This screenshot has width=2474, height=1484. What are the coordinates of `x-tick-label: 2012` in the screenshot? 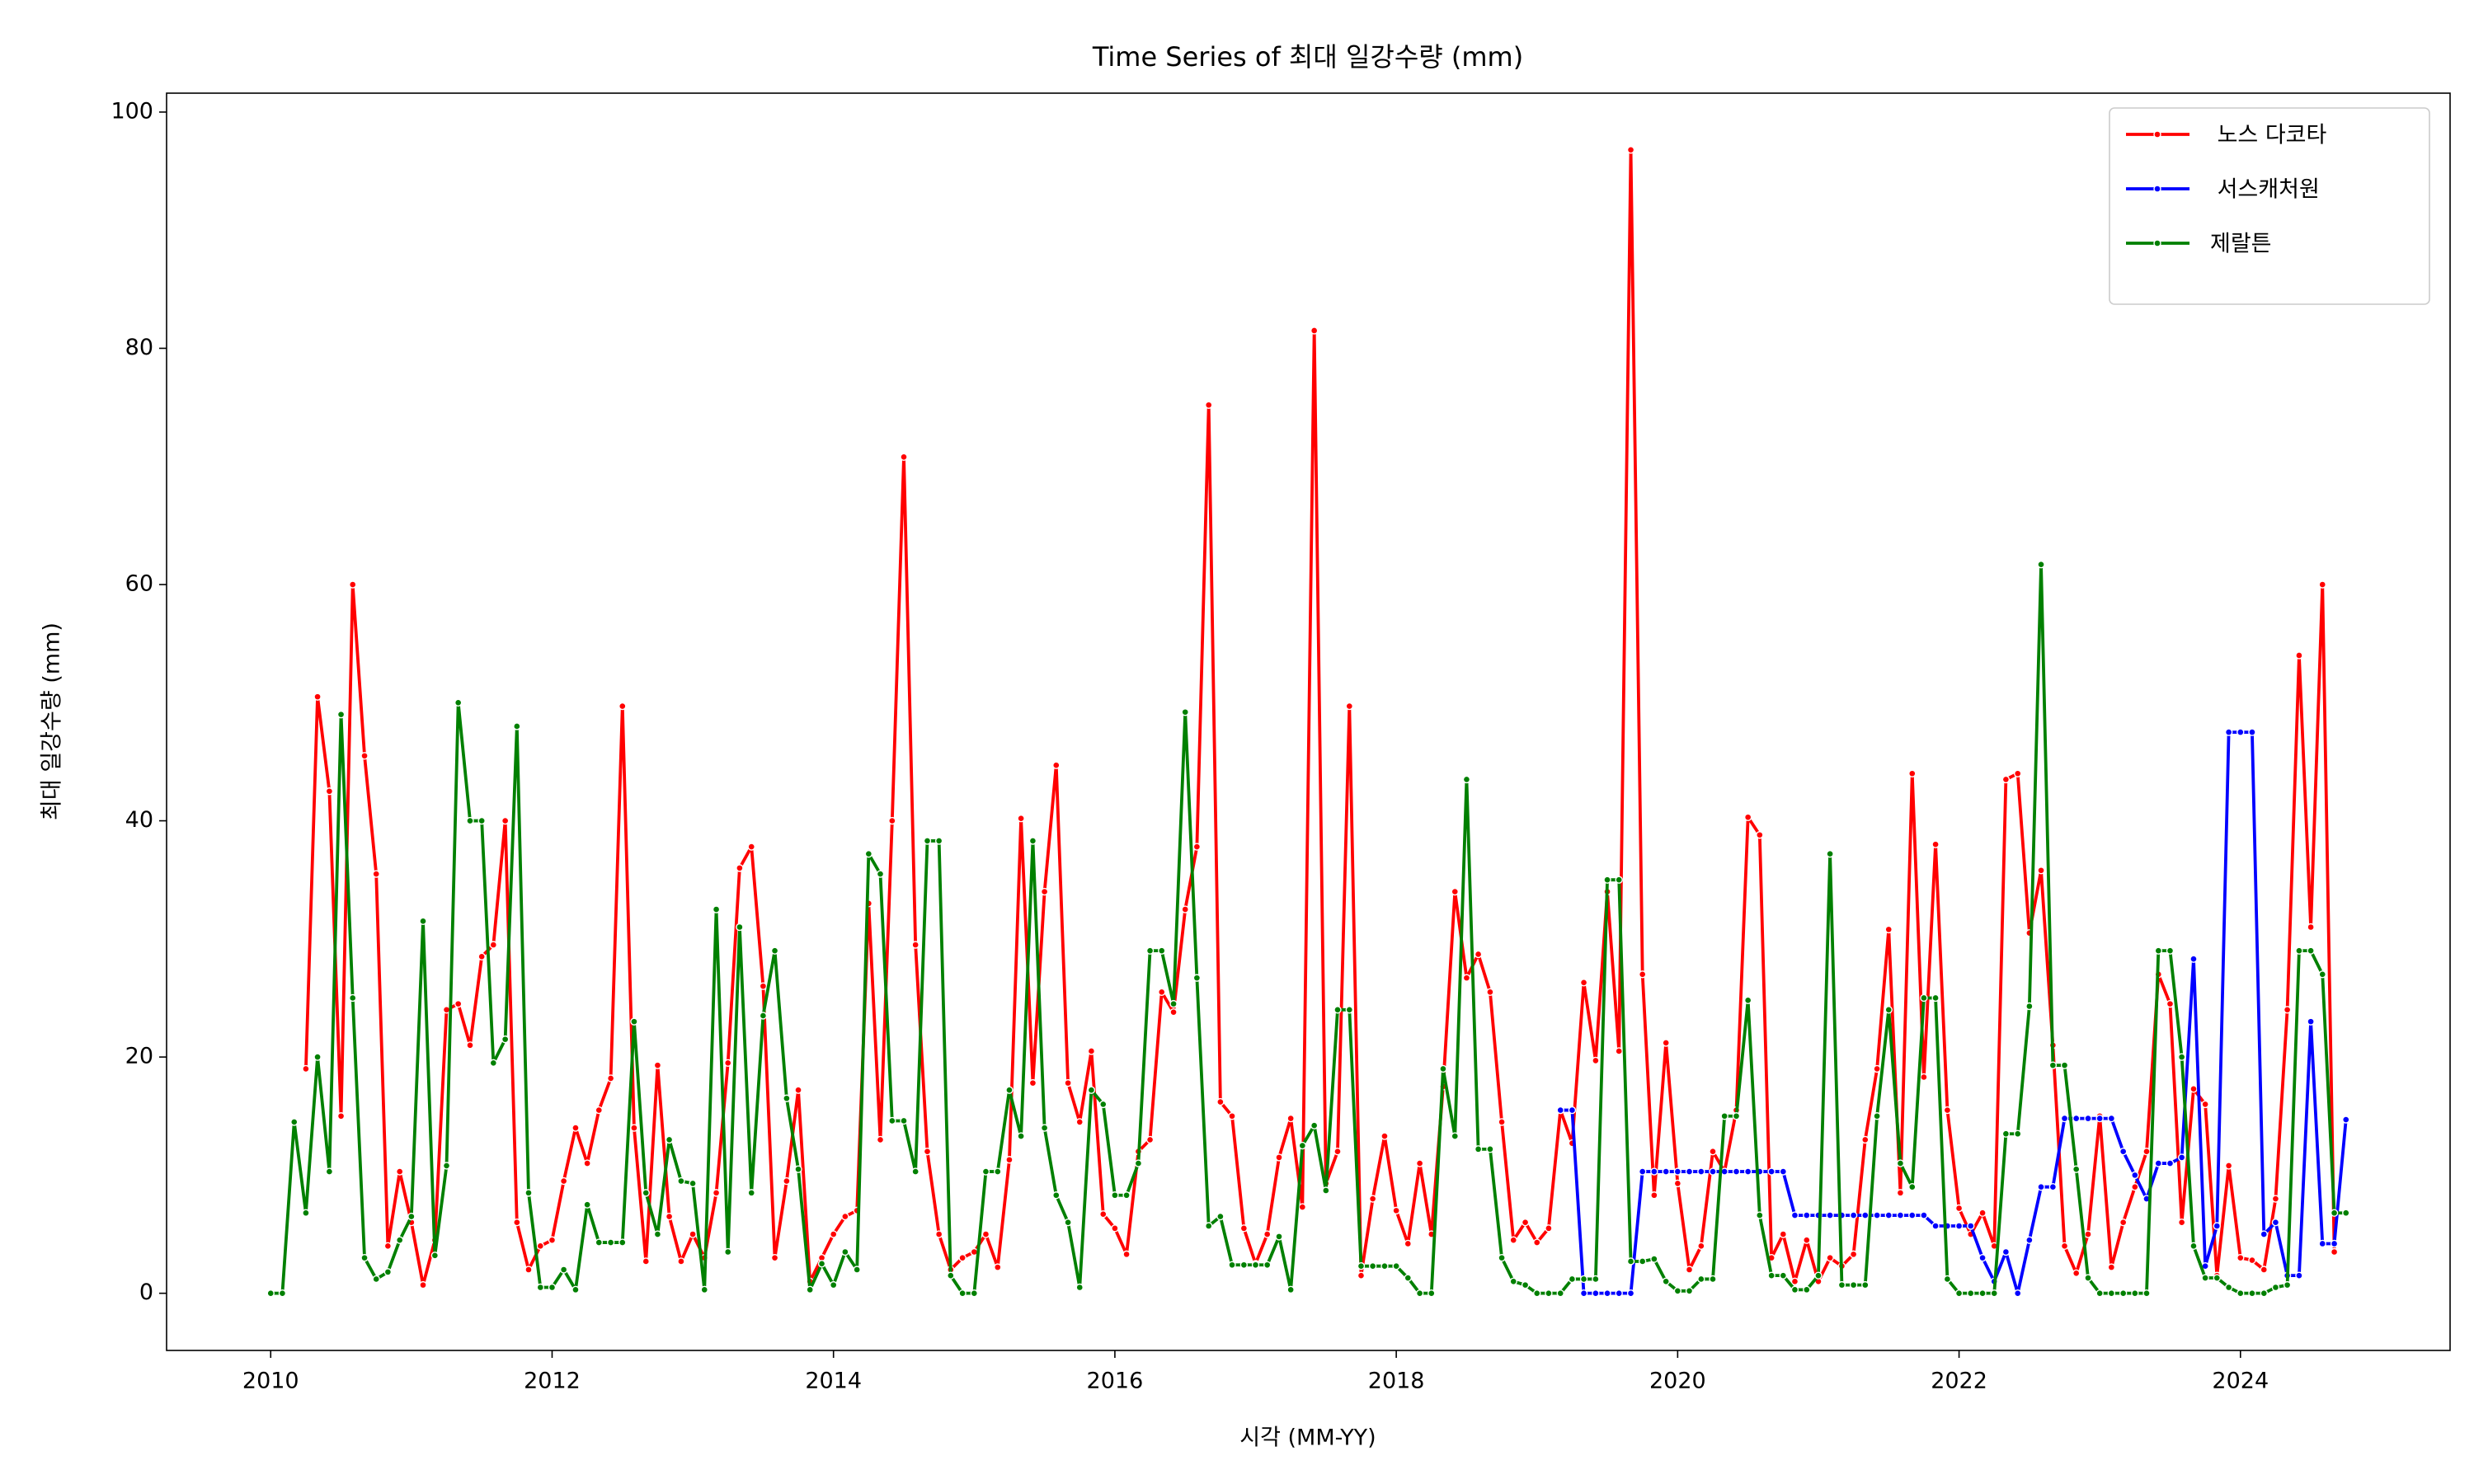 It's located at (552, 1381).